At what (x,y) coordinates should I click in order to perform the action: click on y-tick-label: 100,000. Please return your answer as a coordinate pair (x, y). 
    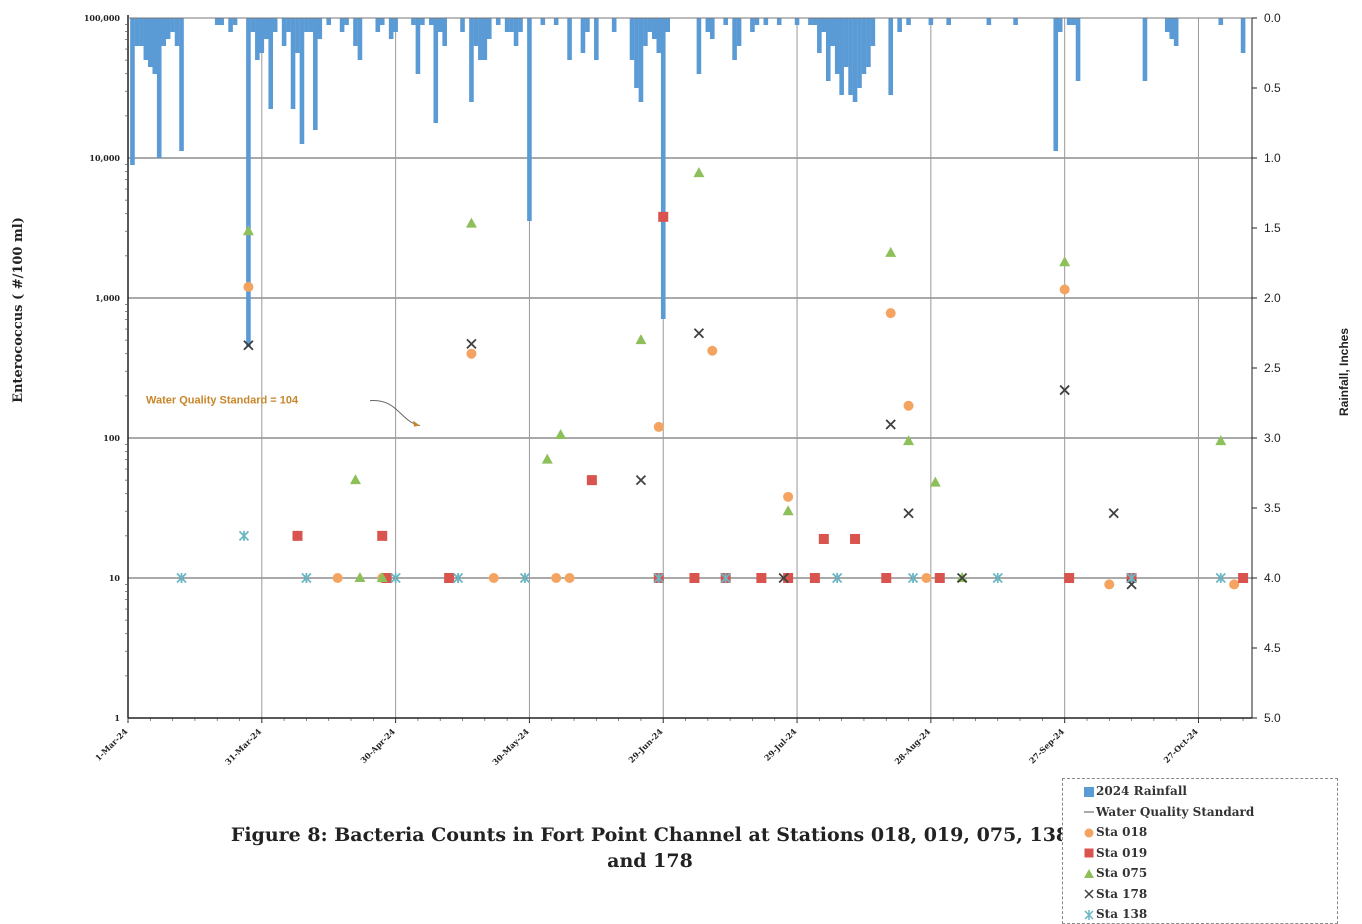
    Looking at the image, I should click on (102, 18).